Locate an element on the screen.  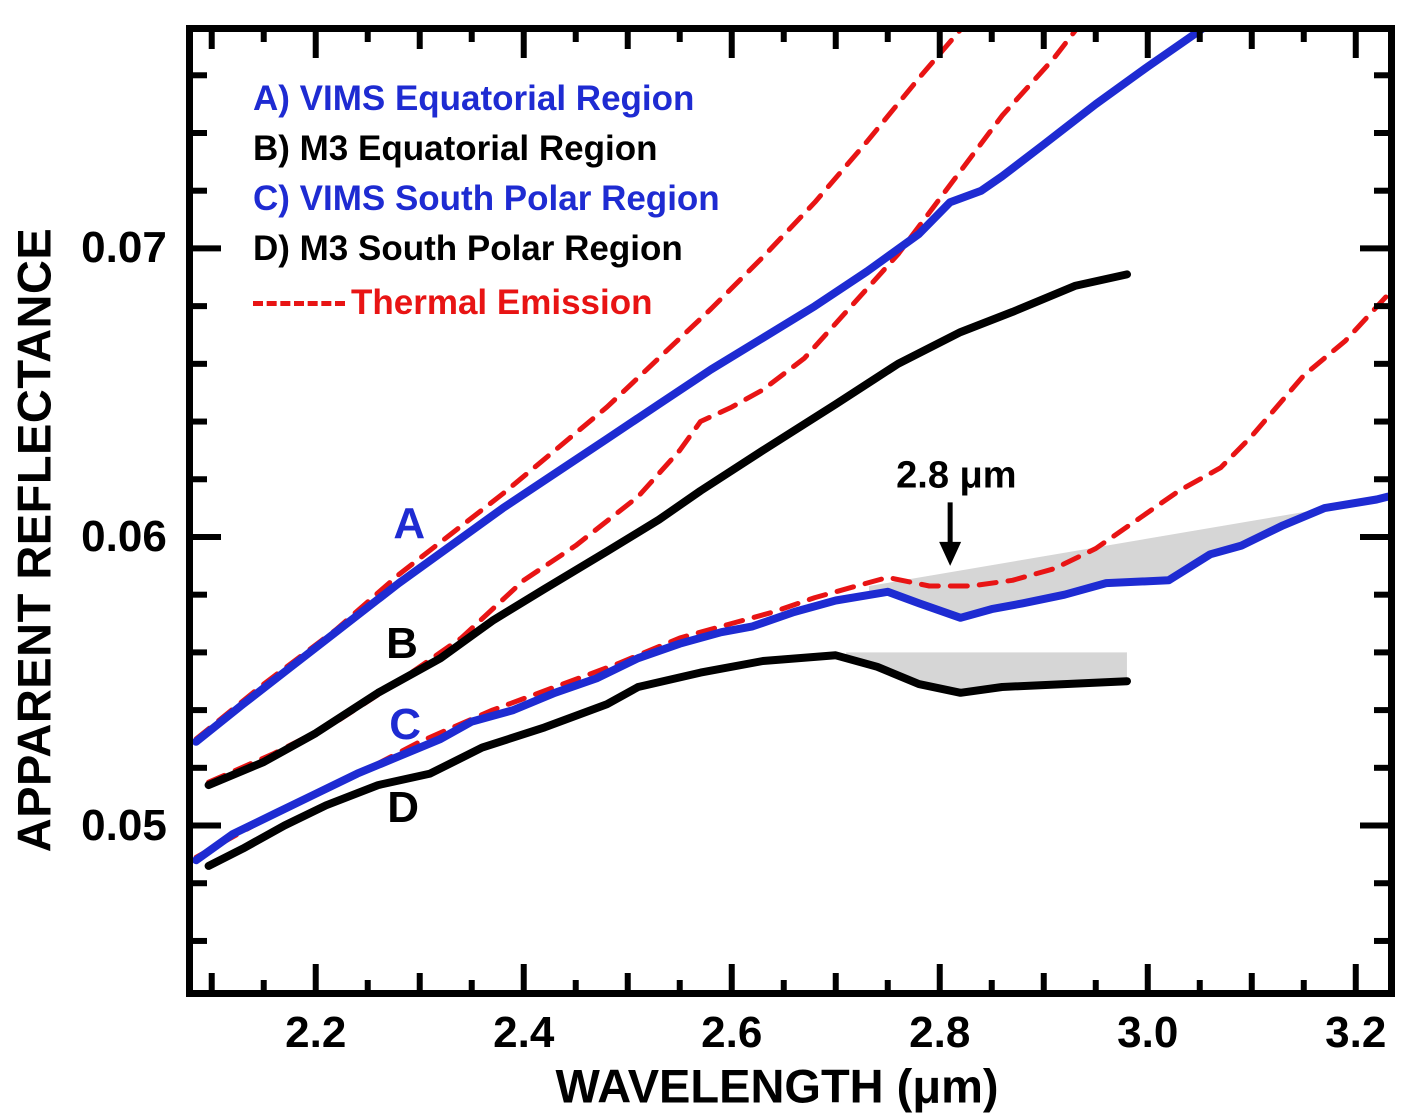
y-tick-label-0.05: 0.05 is located at coordinates (124, 825).